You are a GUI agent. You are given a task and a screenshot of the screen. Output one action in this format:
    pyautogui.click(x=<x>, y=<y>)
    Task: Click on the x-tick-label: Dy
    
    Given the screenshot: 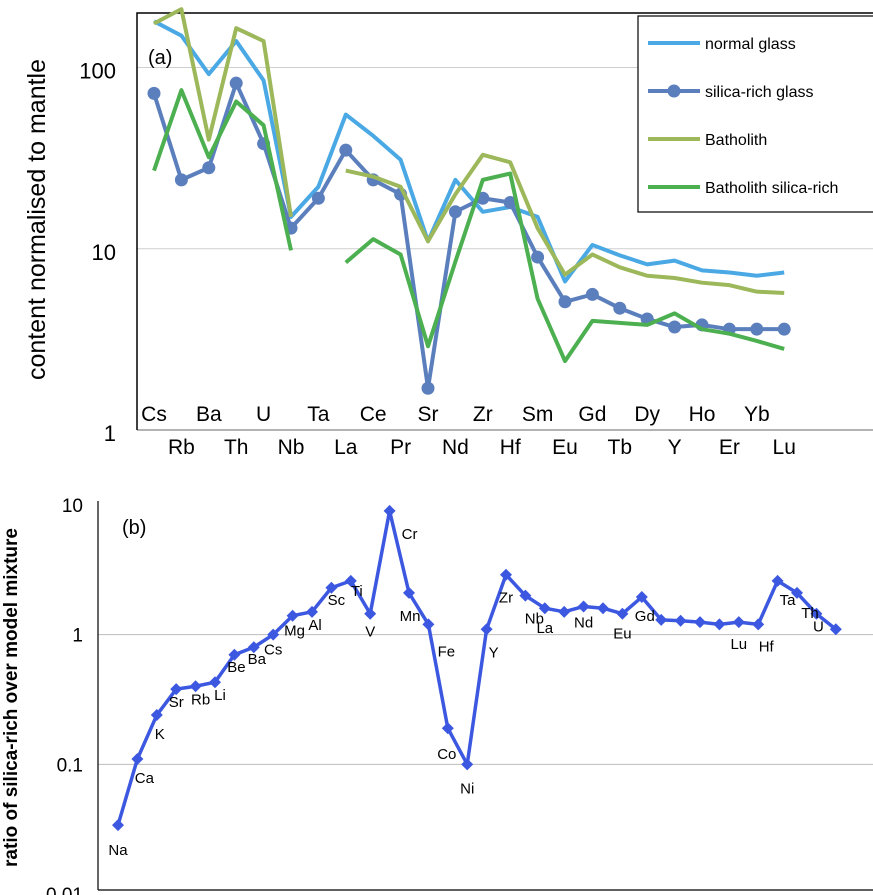 What is the action you would take?
    pyautogui.click(x=647, y=414)
    